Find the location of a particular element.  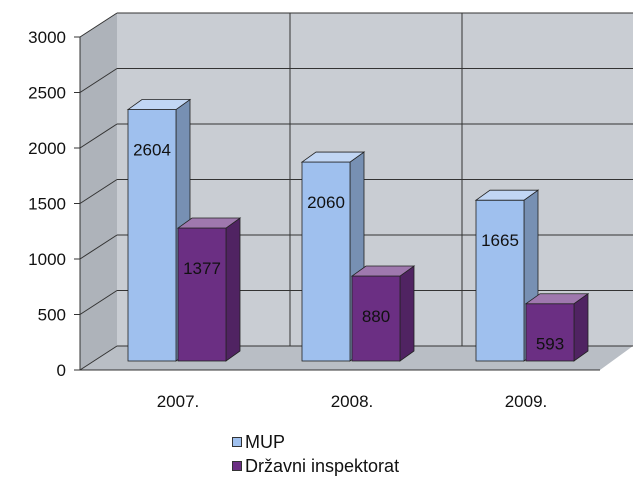

y-tick-label: 500 is located at coordinates (52, 315).